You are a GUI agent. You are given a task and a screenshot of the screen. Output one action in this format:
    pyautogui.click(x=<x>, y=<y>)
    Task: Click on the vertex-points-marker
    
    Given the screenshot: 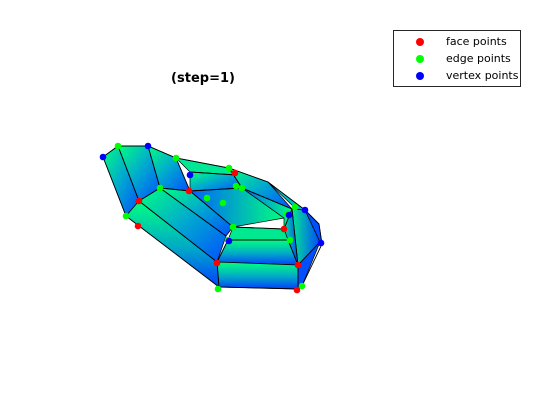 What is the action you would take?
    pyautogui.click(x=420, y=76)
    